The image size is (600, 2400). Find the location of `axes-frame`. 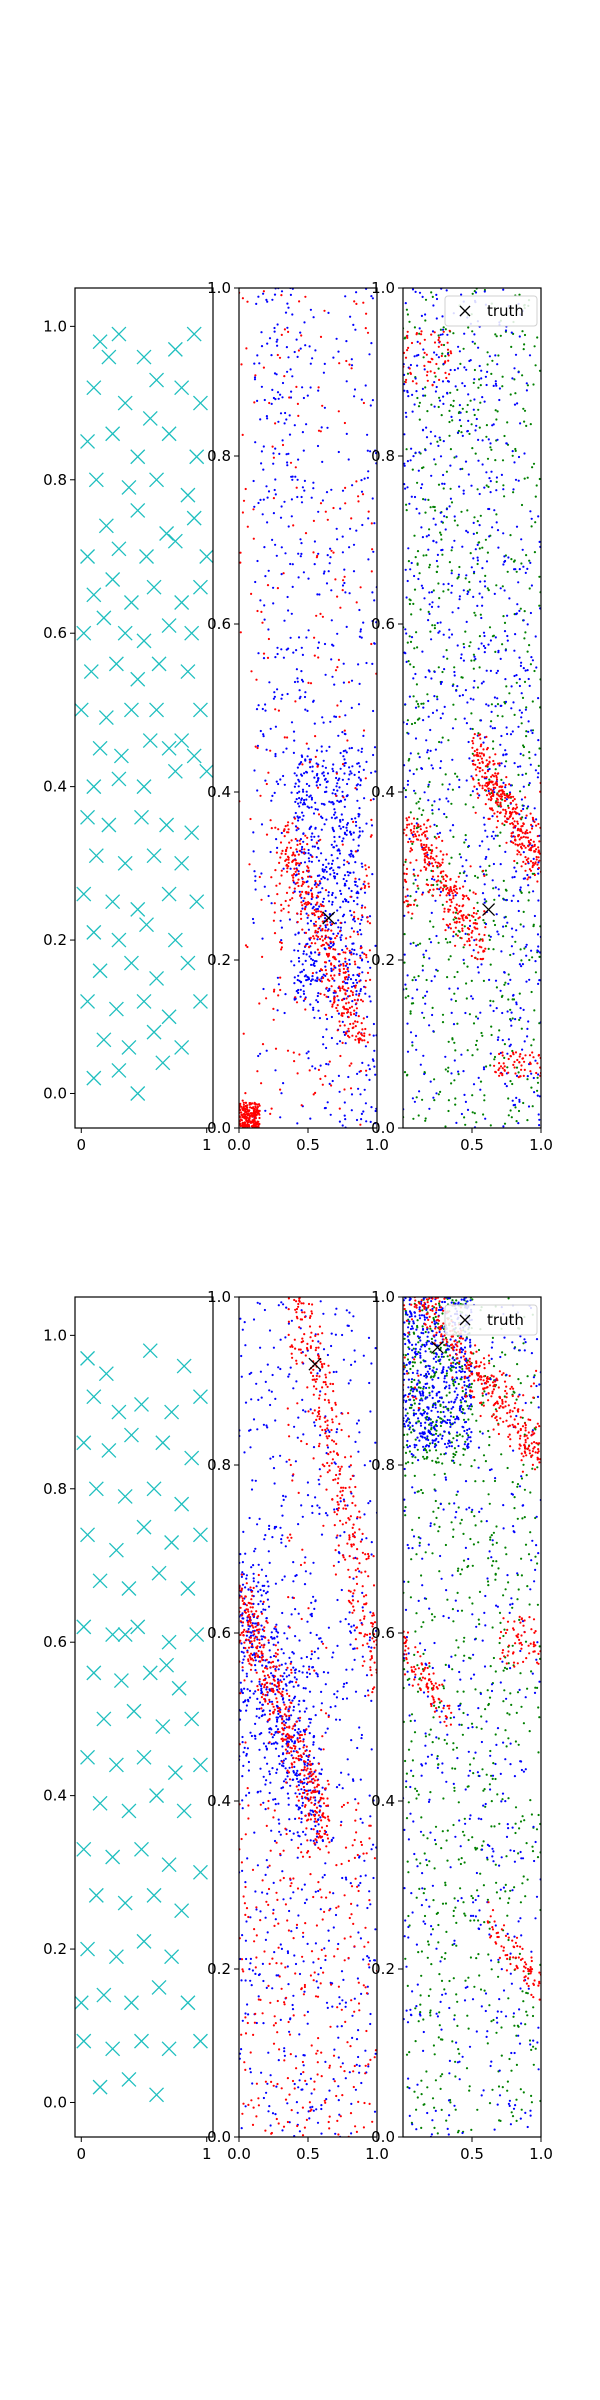

axes-frame is located at coordinates (144, 708).